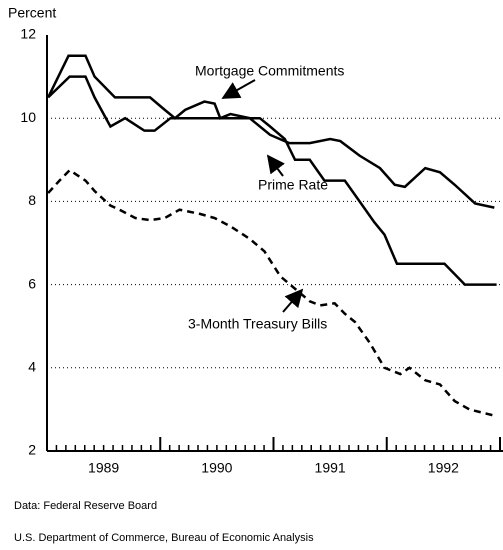  I want to click on y-tick-label: 2, so click(32, 450).